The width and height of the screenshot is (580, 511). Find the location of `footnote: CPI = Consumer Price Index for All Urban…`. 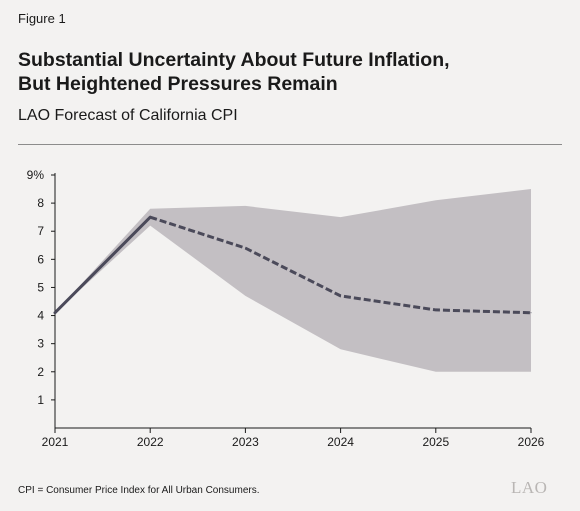

footnote: CPI = Consumer Price Index for All Urban… is located at coordinates (139, 490).